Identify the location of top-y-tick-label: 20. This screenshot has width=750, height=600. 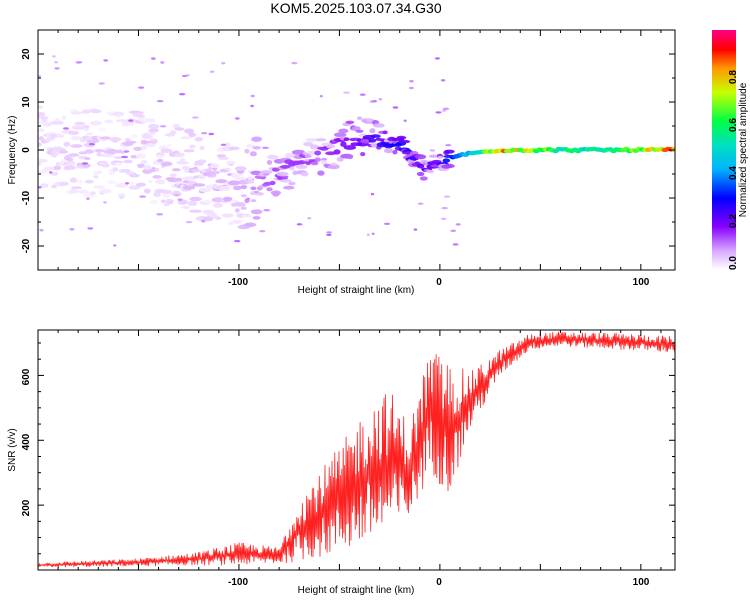
(26, 54).